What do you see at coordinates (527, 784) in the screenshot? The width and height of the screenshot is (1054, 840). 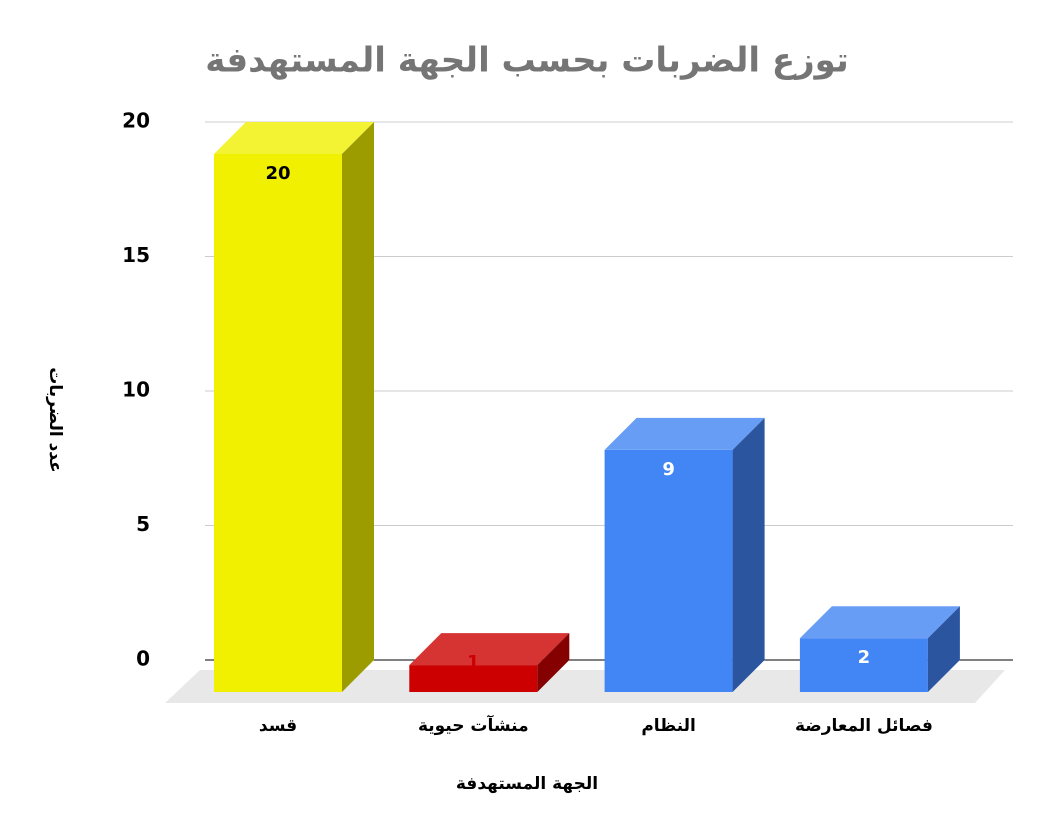 I see `x-axis-label: الجهة المستهدفة` at bounding box center [527, 784].